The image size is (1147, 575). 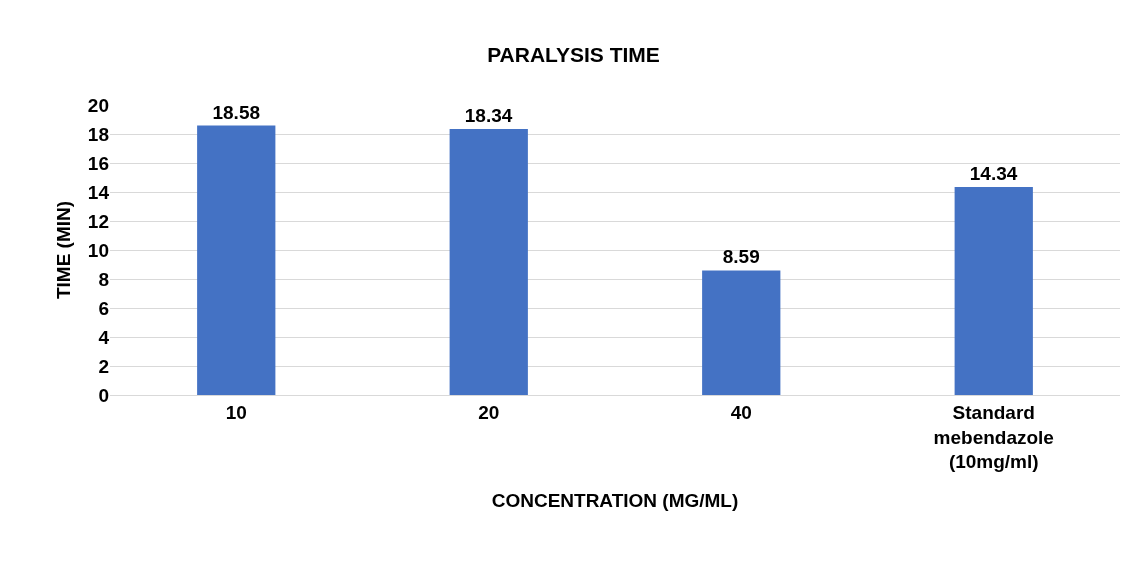 What do you see at coordinates (236, 112) in the screenshot?
I see `data-label: 18.58` at bounding box center [236, 112].